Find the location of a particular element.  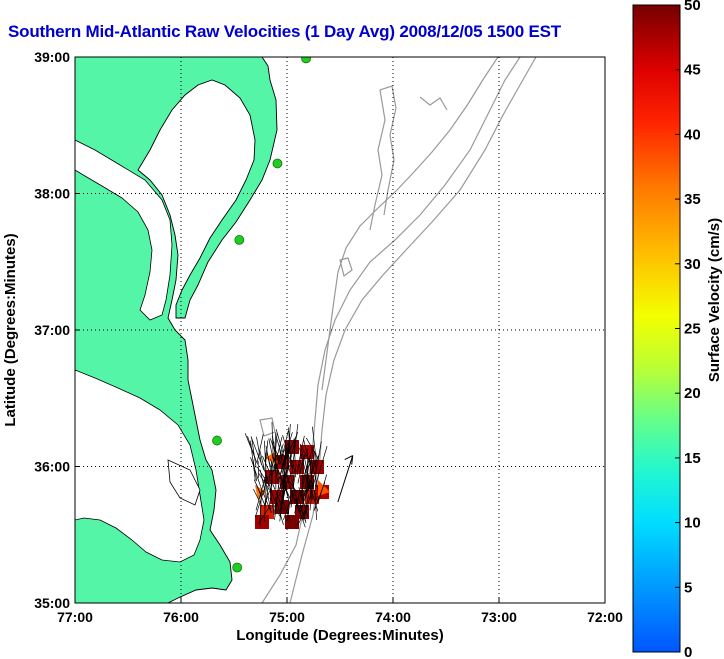

y-tick-label: 35:00 is located at coordinates (52, 603).